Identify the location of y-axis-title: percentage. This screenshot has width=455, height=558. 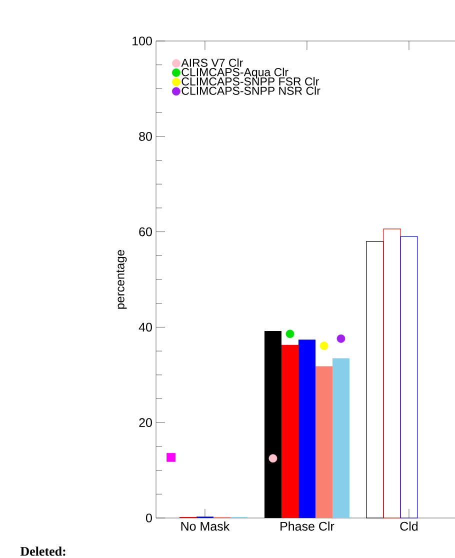
(121, 279).